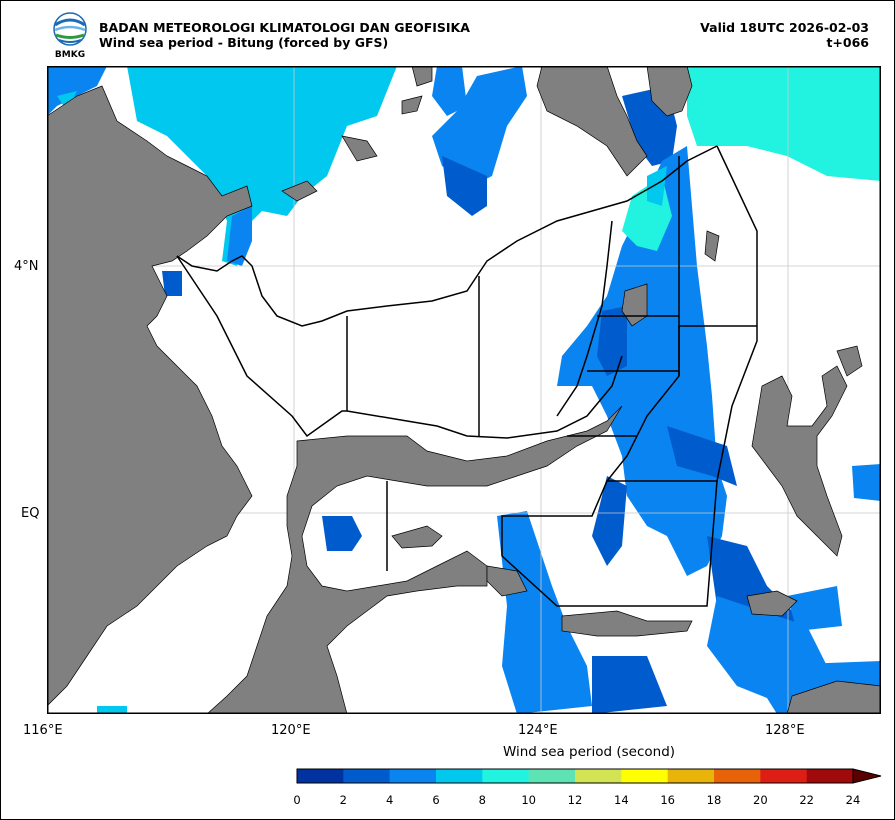  What do you see at coordinates (799, 461) in the screenshot?
I see `halmahera-land` at bounding box center [799, 461].